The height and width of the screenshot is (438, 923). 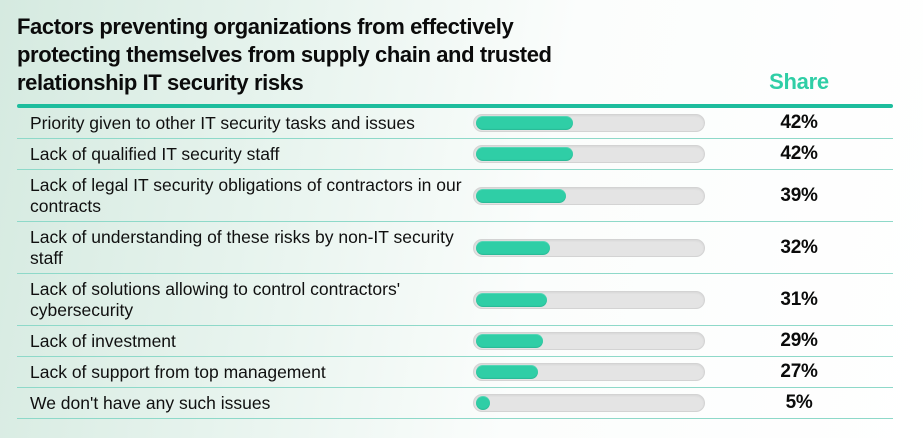 What do you see at coordinates (455, 106) in the screenshot?
I see `header-rule` at bounding box center [455, 106].